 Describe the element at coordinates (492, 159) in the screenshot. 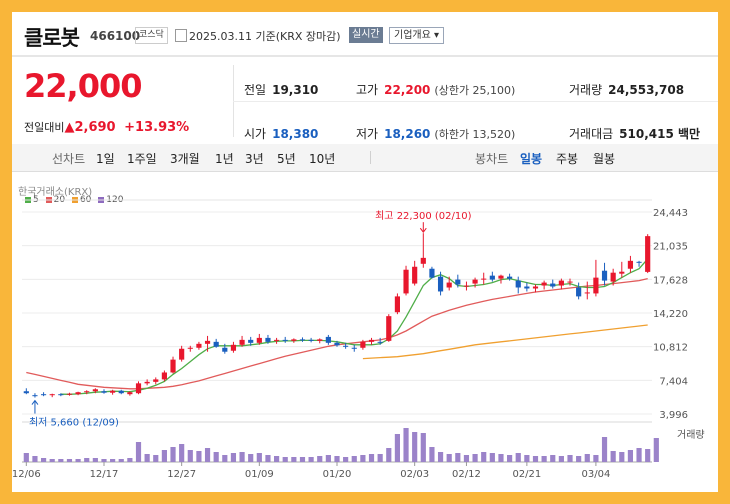

I see `tab-candle-chart: 봉차트` at that location.